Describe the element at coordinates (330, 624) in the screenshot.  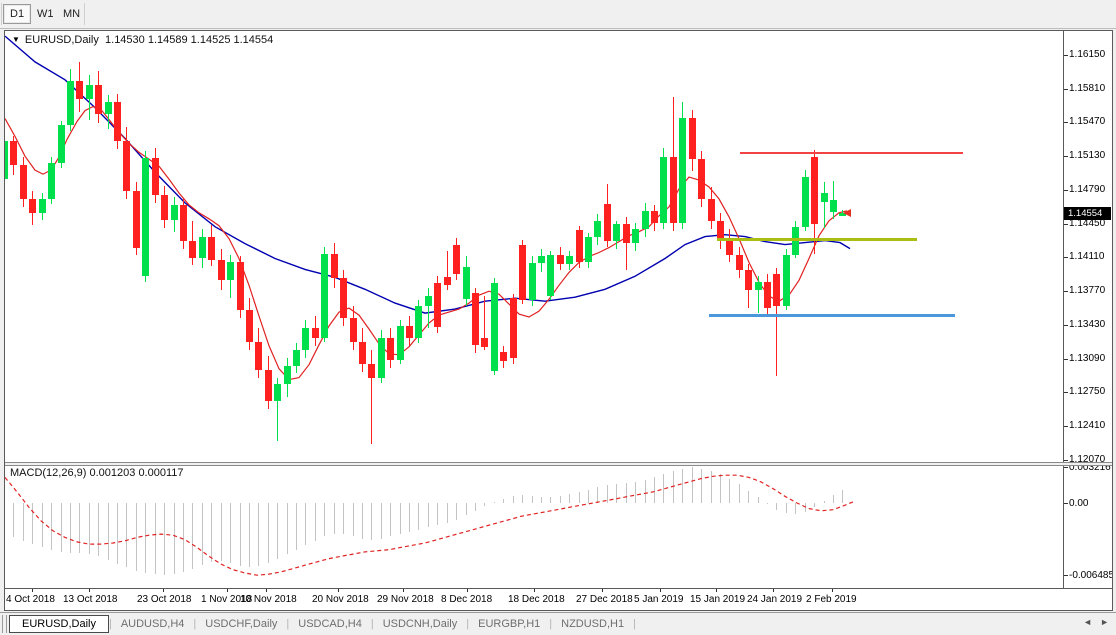
I see `tab-usdcad-h4: USDCAD,H4` at that location.